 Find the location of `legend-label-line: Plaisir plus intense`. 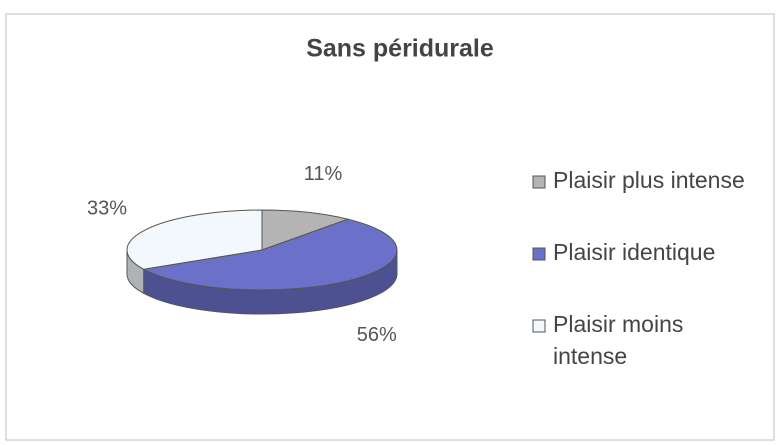

legend-label-line: Plaisir plus intense is located at coordinates (649, 180).